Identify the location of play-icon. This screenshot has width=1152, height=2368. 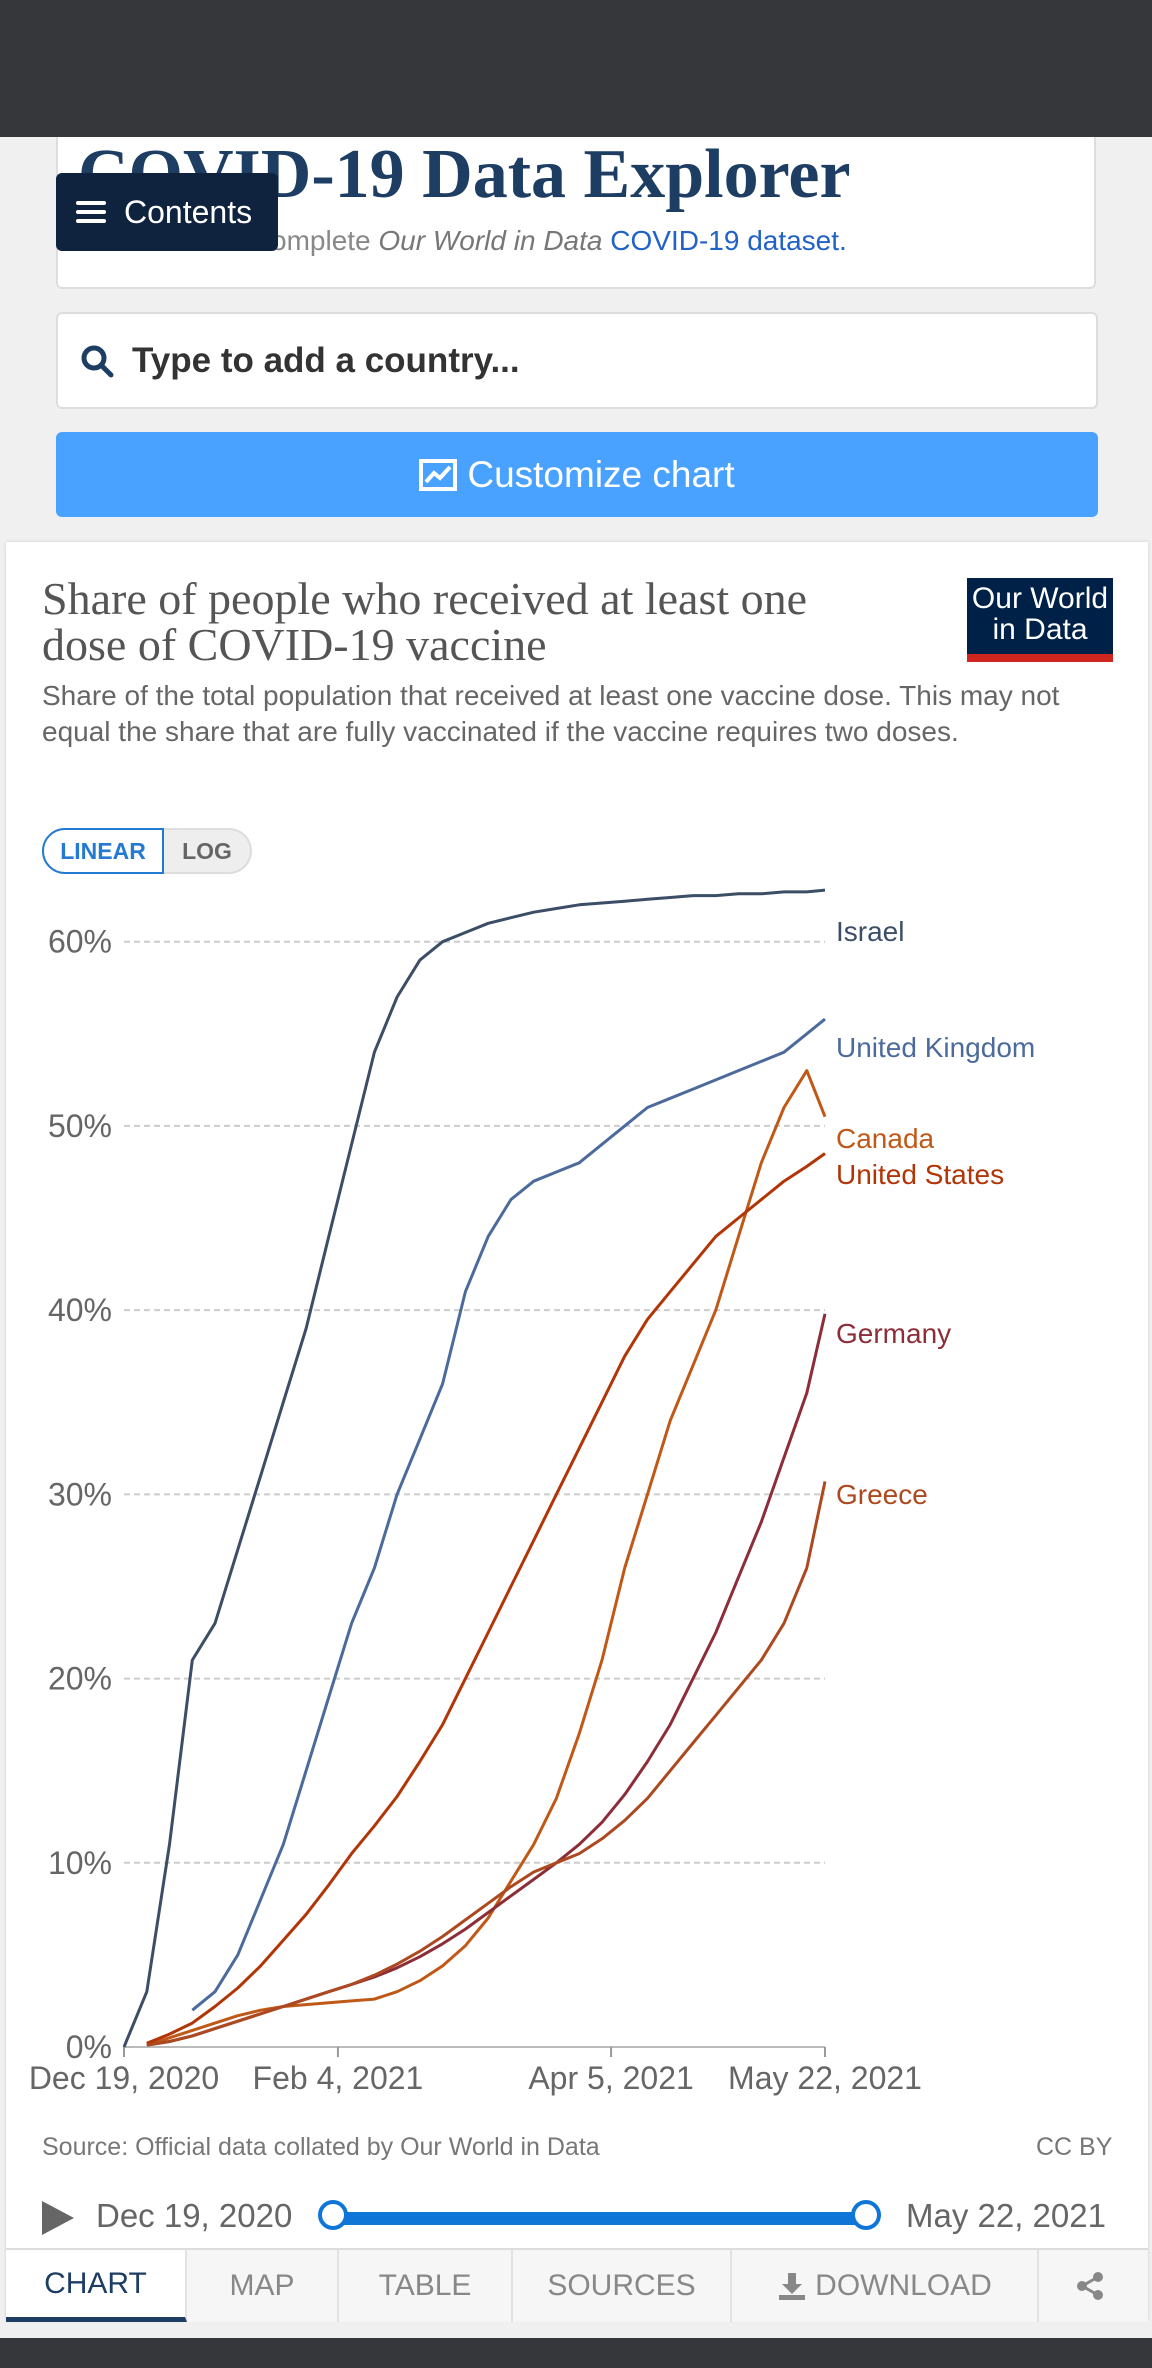
(58, 2218).